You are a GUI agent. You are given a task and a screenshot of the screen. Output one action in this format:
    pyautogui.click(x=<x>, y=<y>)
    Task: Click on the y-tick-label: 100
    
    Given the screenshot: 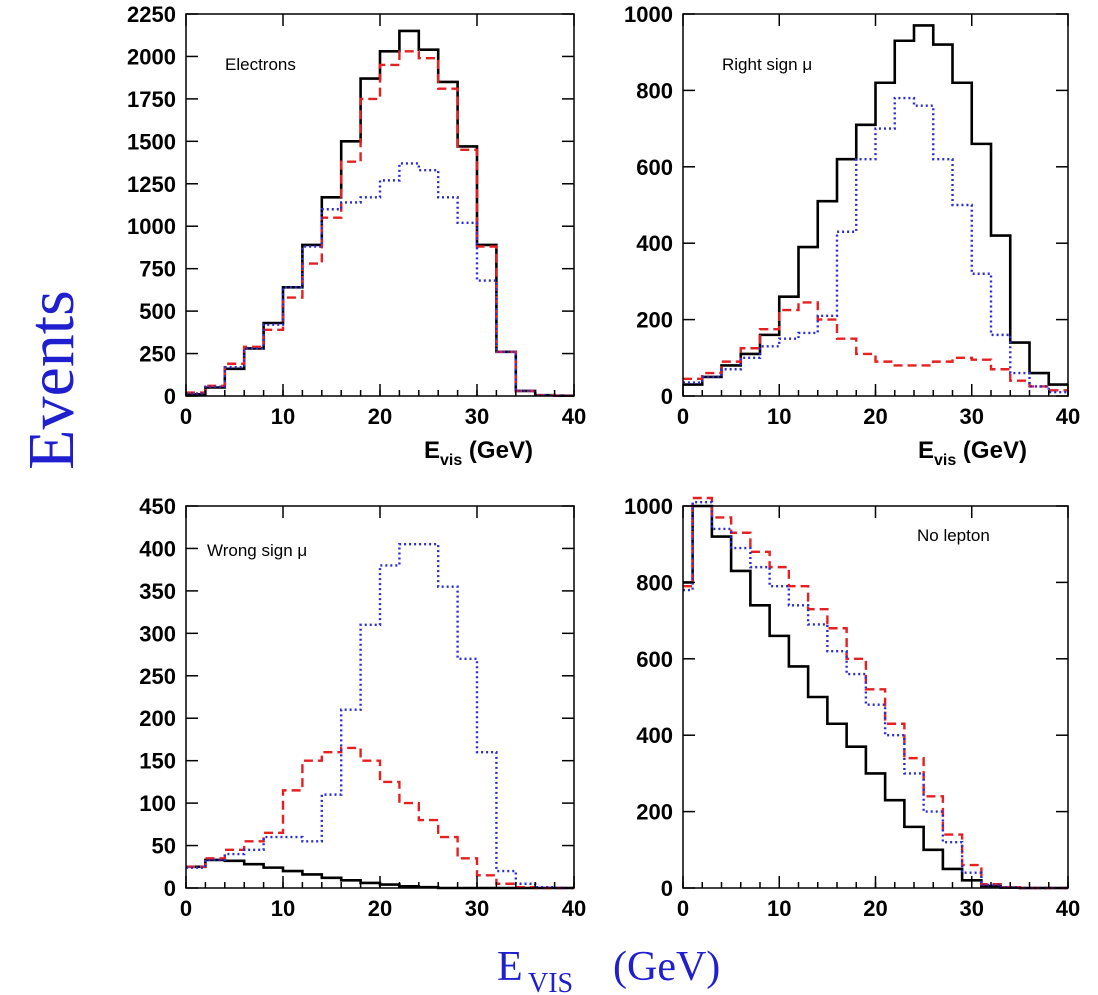 What is the action you would take?
    pyautogui.click(x=157, y=803)
    